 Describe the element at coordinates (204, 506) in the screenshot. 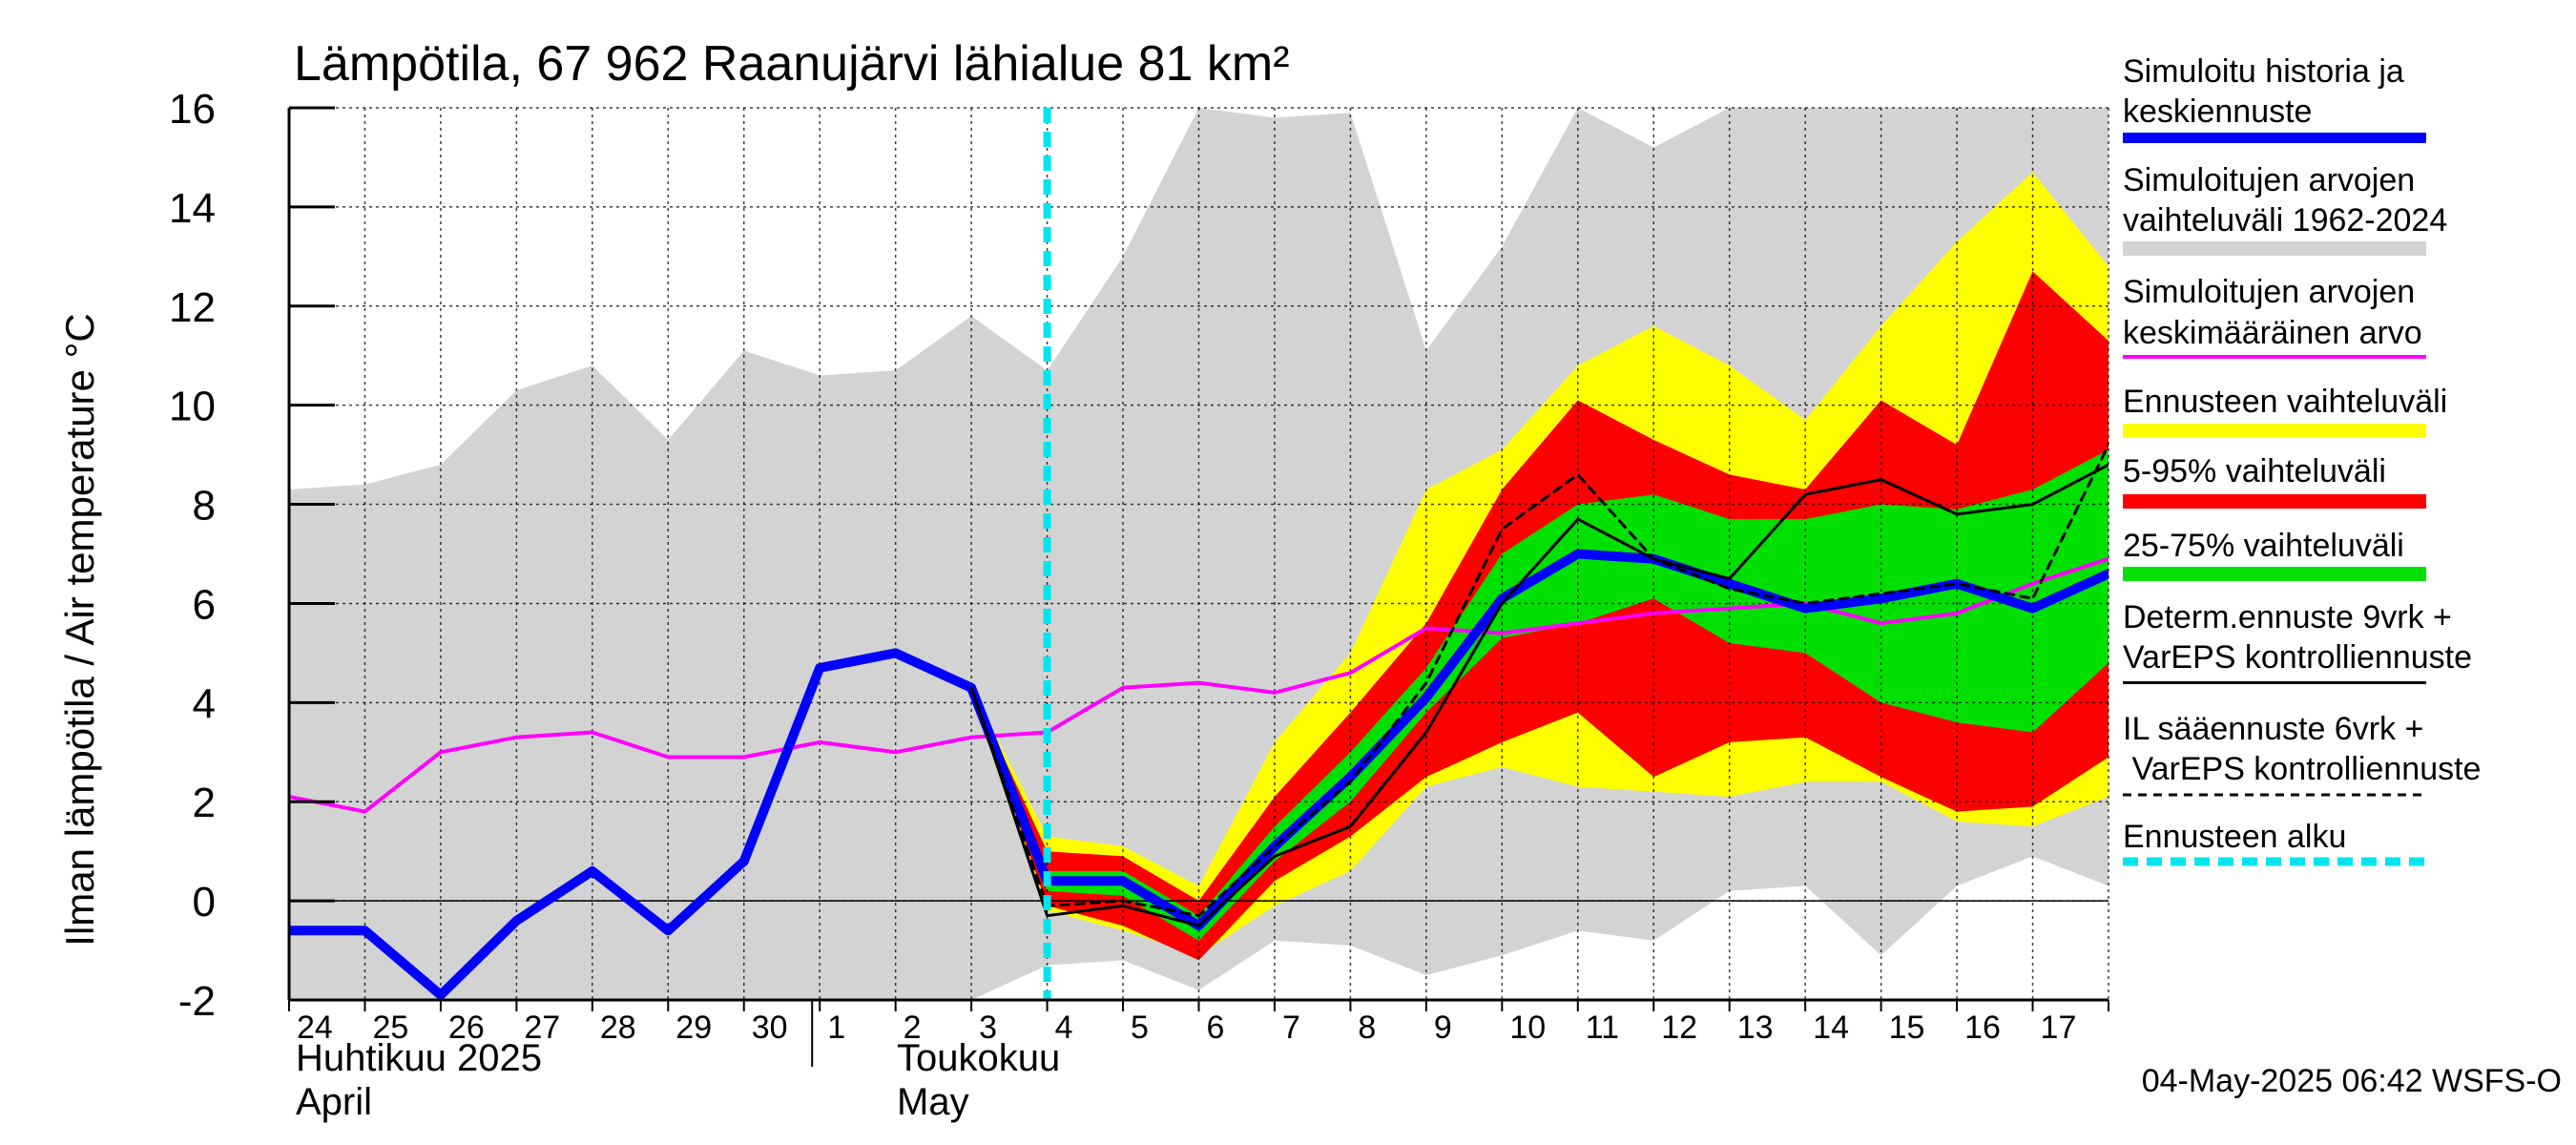

I see `y-tick-label: 8` at that location.